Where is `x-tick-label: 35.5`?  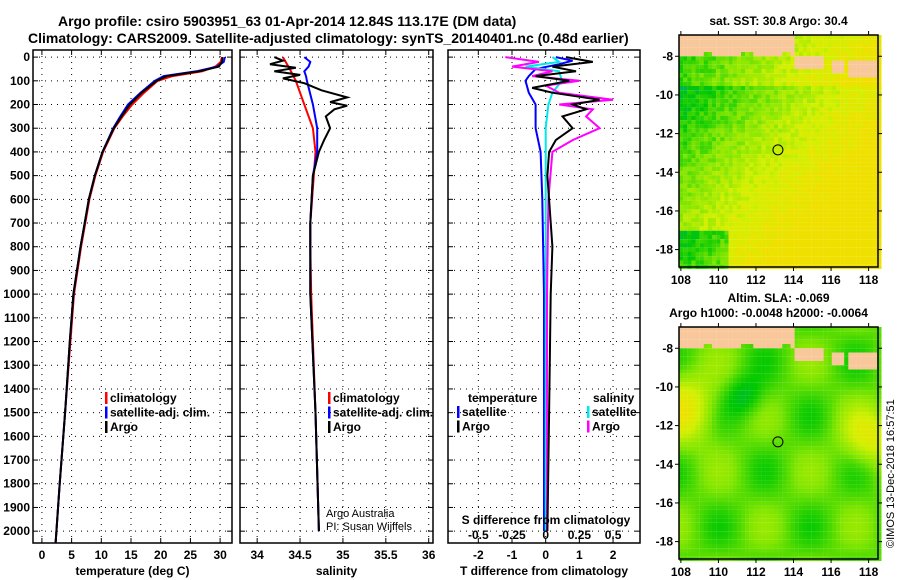
x-tick-label: 35.5 is located at coordinates (386, 555).